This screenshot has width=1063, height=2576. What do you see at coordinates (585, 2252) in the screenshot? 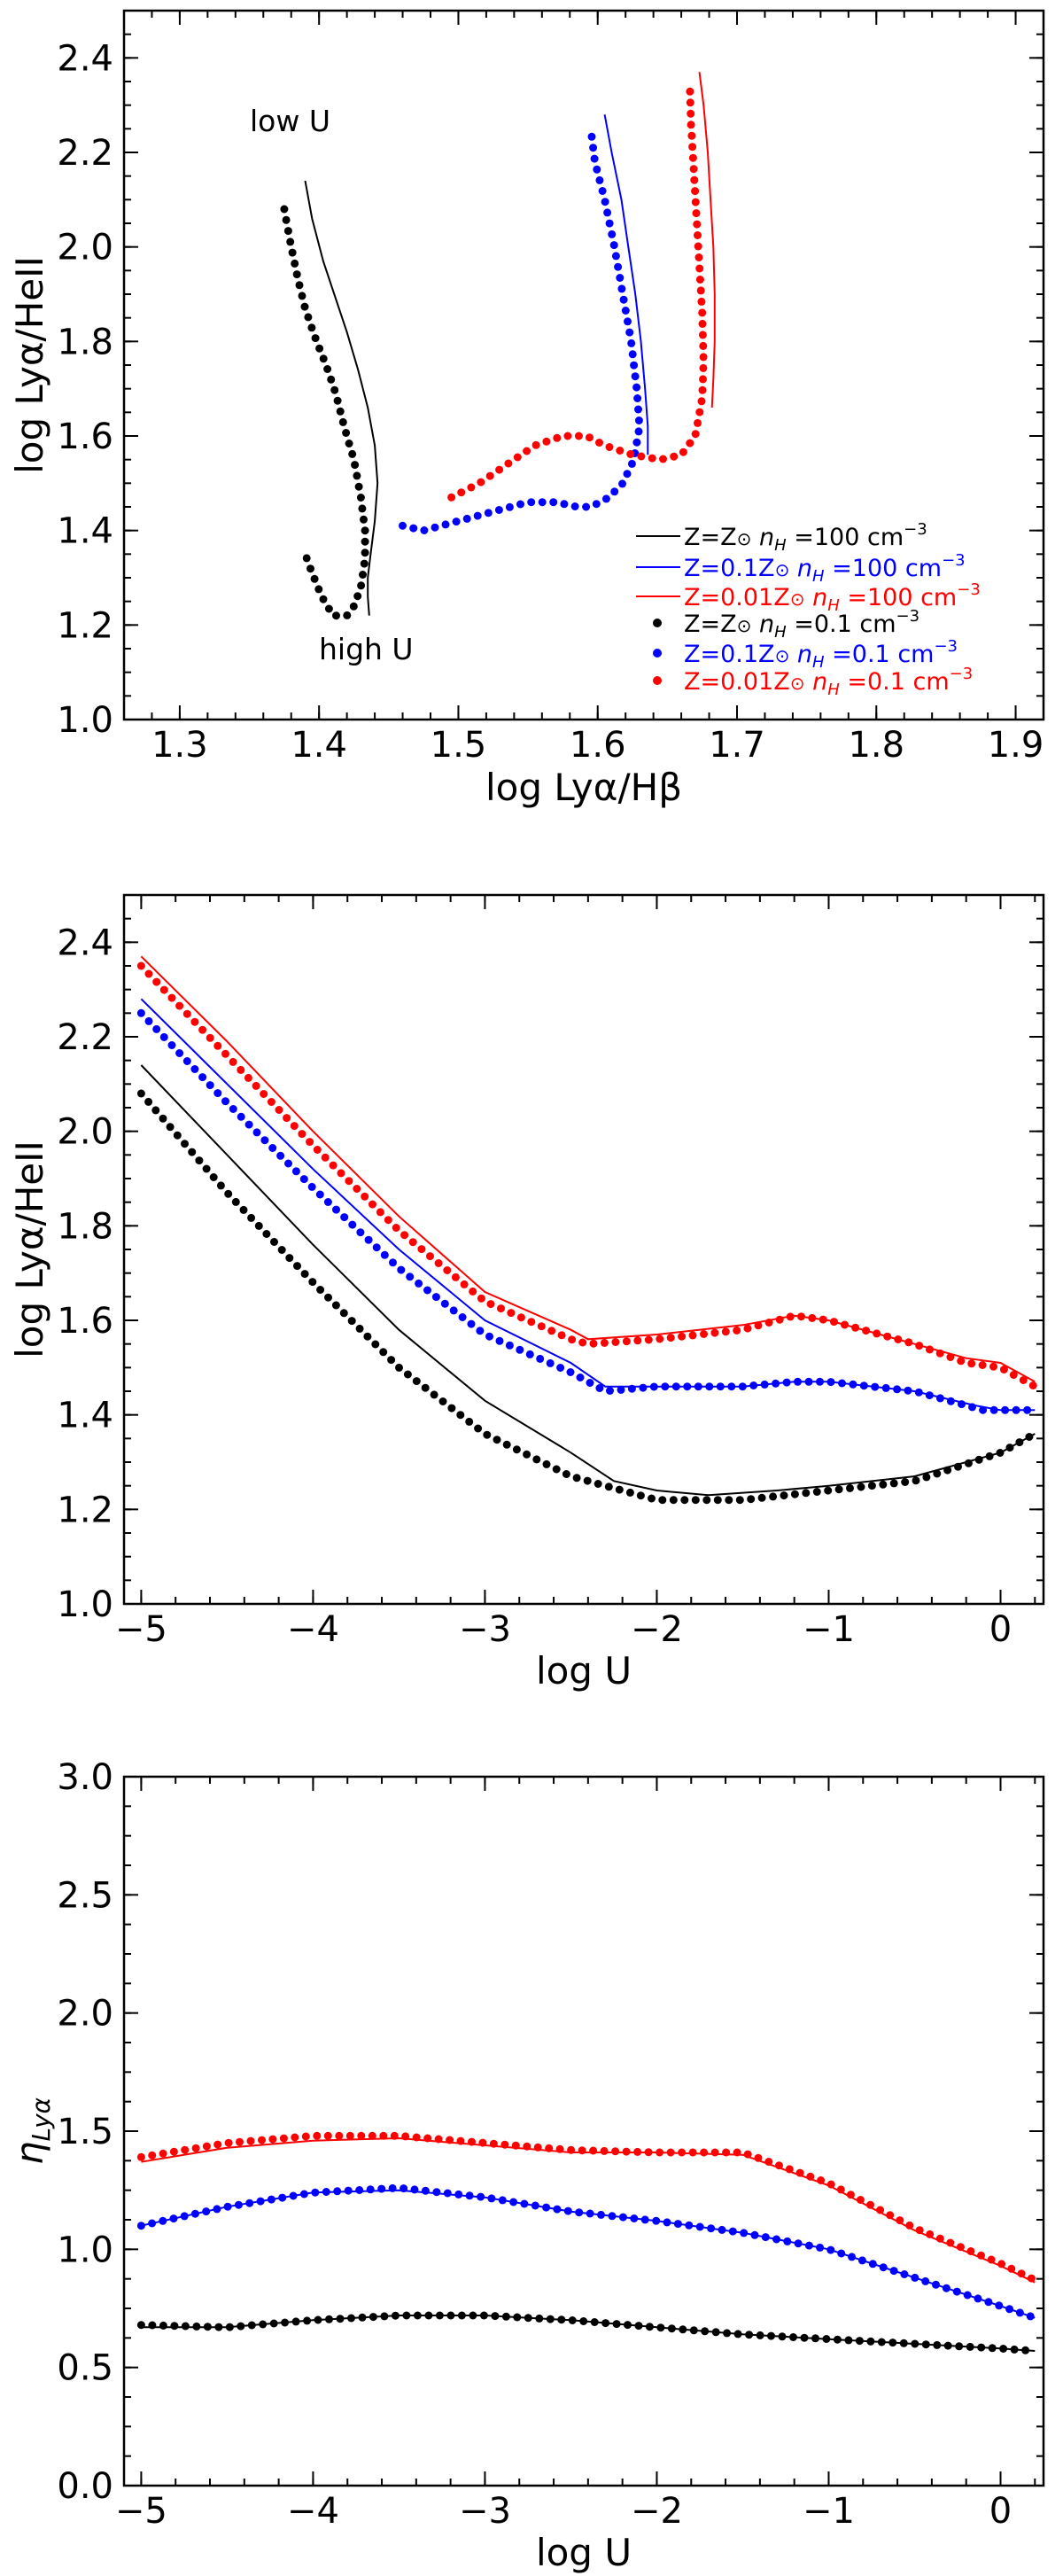
I see `series-dots-s5` at bounding box center [585, 2252].